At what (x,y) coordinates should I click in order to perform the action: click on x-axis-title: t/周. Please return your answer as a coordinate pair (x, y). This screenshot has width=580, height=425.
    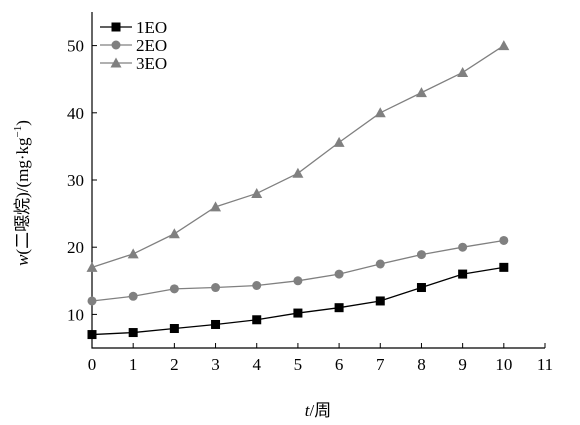
    Looking at the image, I should click on (318, 410).